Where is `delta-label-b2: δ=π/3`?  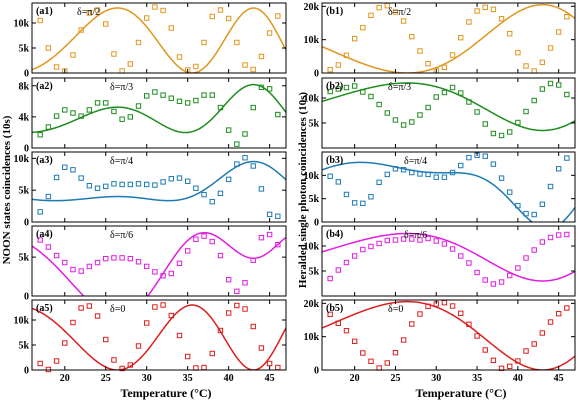
delta-label-b2: δ=π/3 is located at coordinates (399, 87).